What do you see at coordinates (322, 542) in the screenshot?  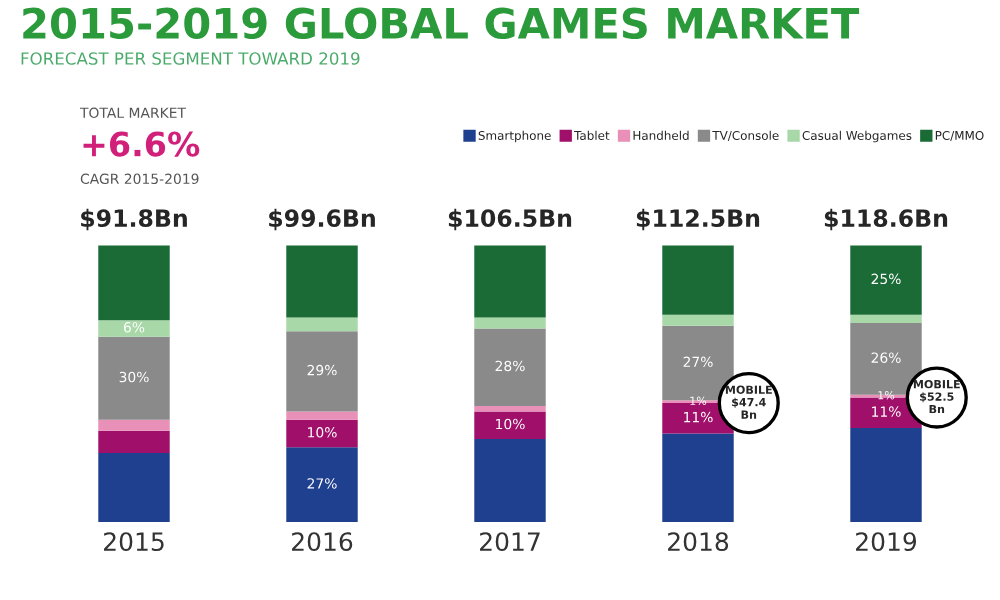 I see `x-tick-label: 2016` at bounding box center [322, 542].